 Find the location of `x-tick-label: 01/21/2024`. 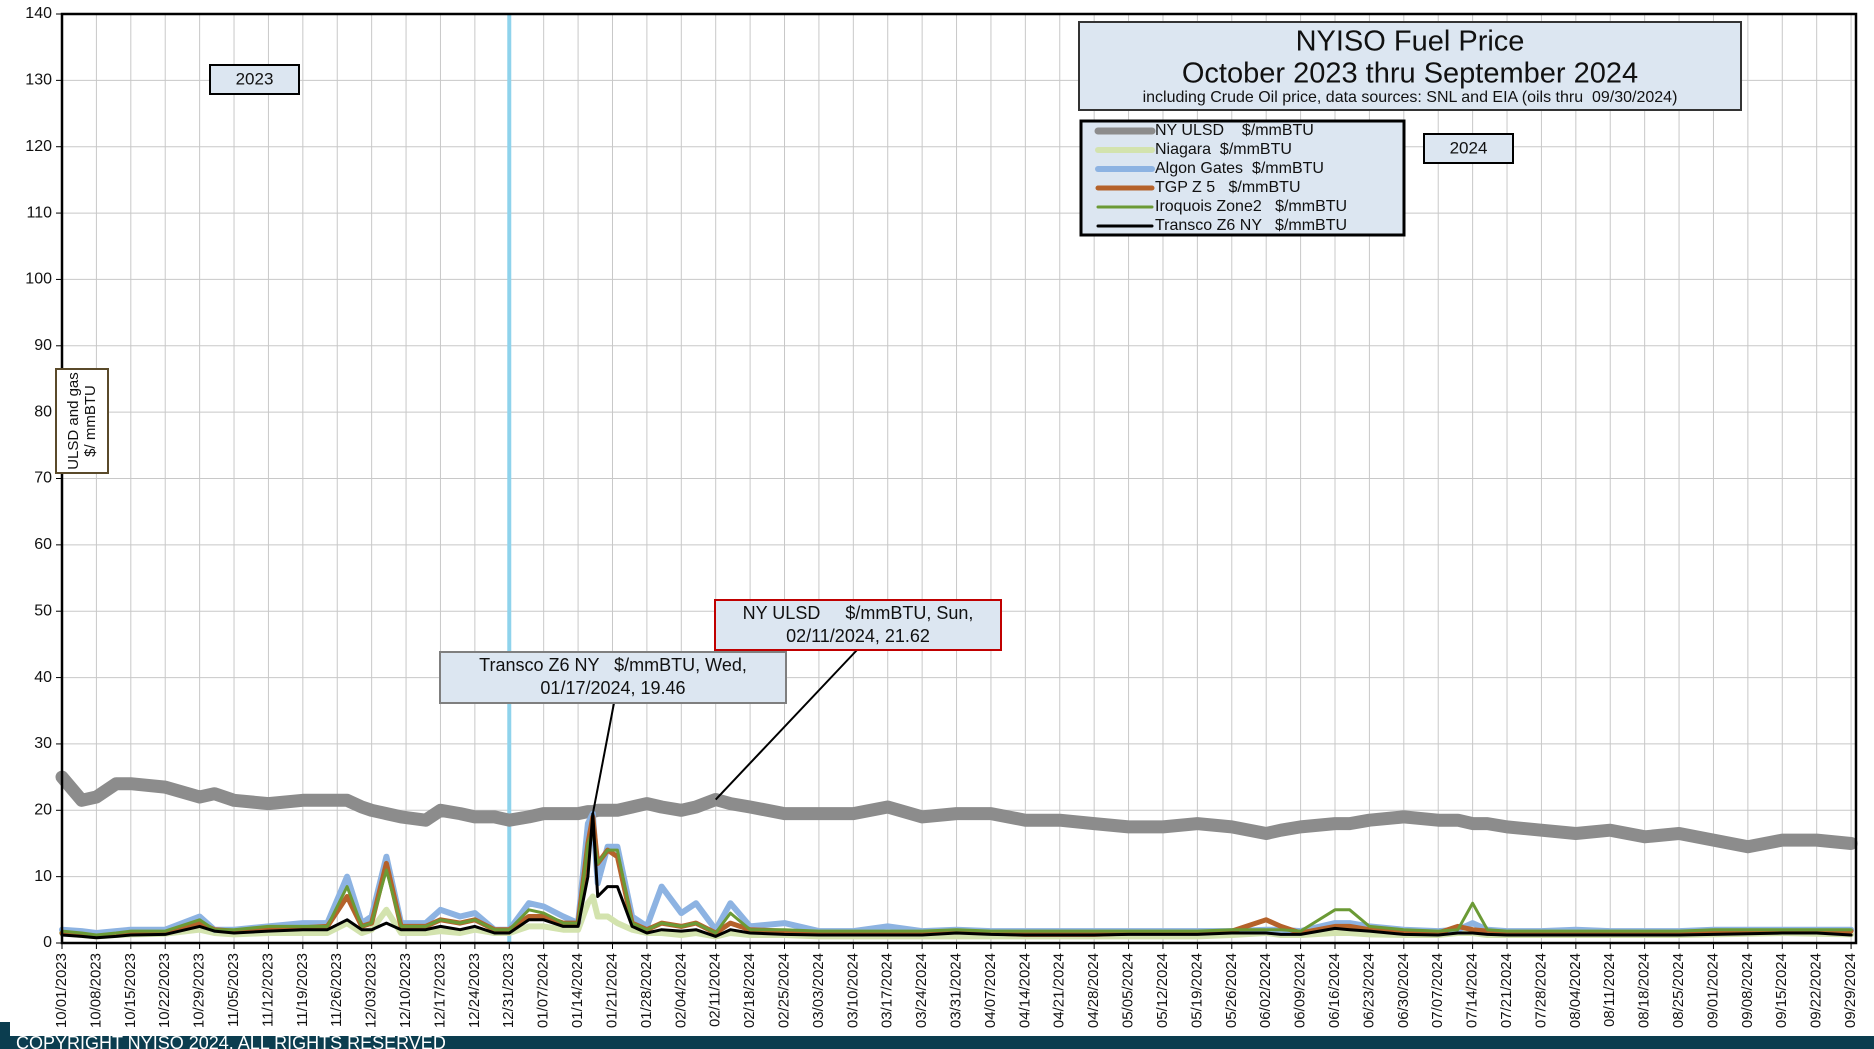

x-tick-label: 01/21/2024 is located at coordinates (611, 990).